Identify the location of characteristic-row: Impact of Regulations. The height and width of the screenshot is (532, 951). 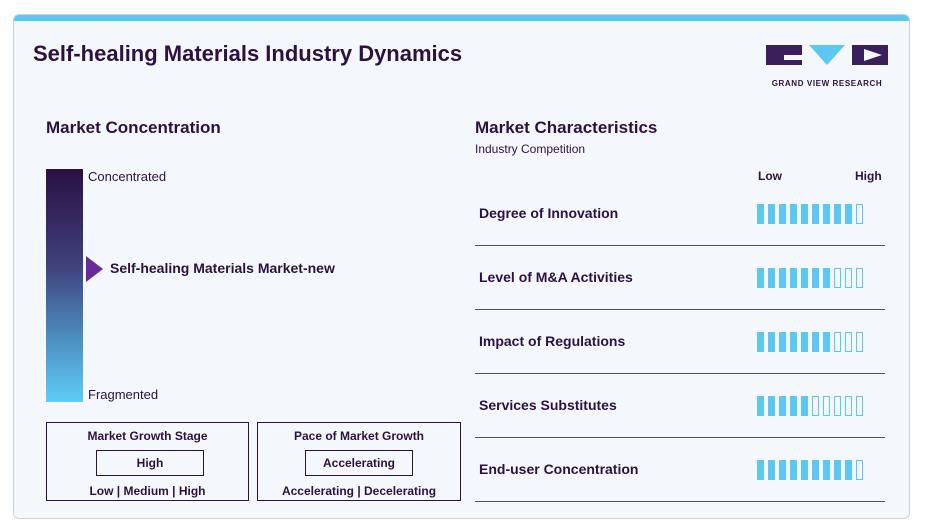
(680, 342).